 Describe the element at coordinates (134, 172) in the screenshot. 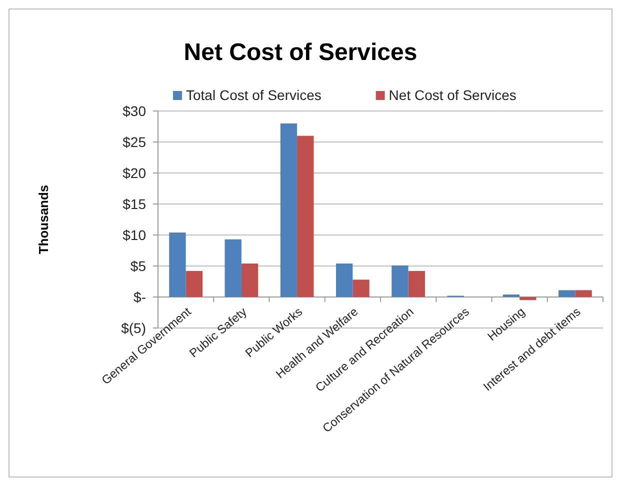

I see `y-tick-label: $20` at that location.